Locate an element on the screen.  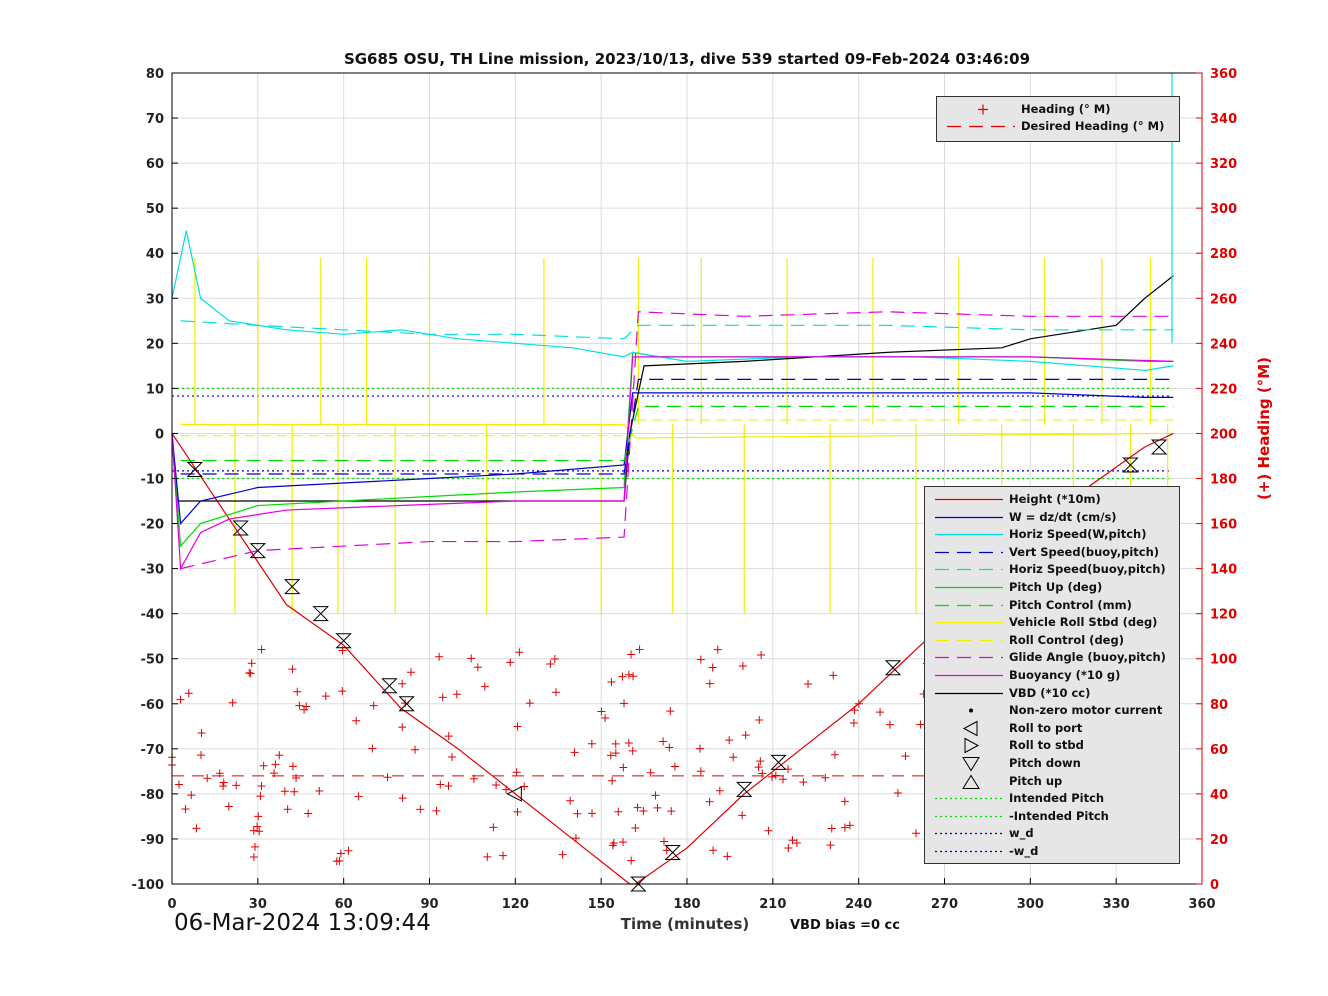
legend-label: w_d is located at coordinates (1021, 833).